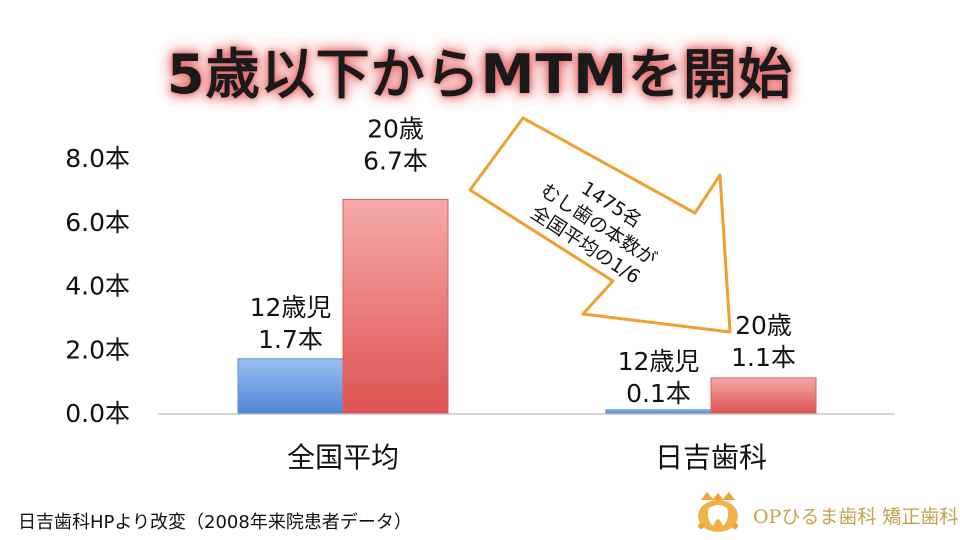  I want to click on data-label: 20歳 6.7本, so click(395, 144).